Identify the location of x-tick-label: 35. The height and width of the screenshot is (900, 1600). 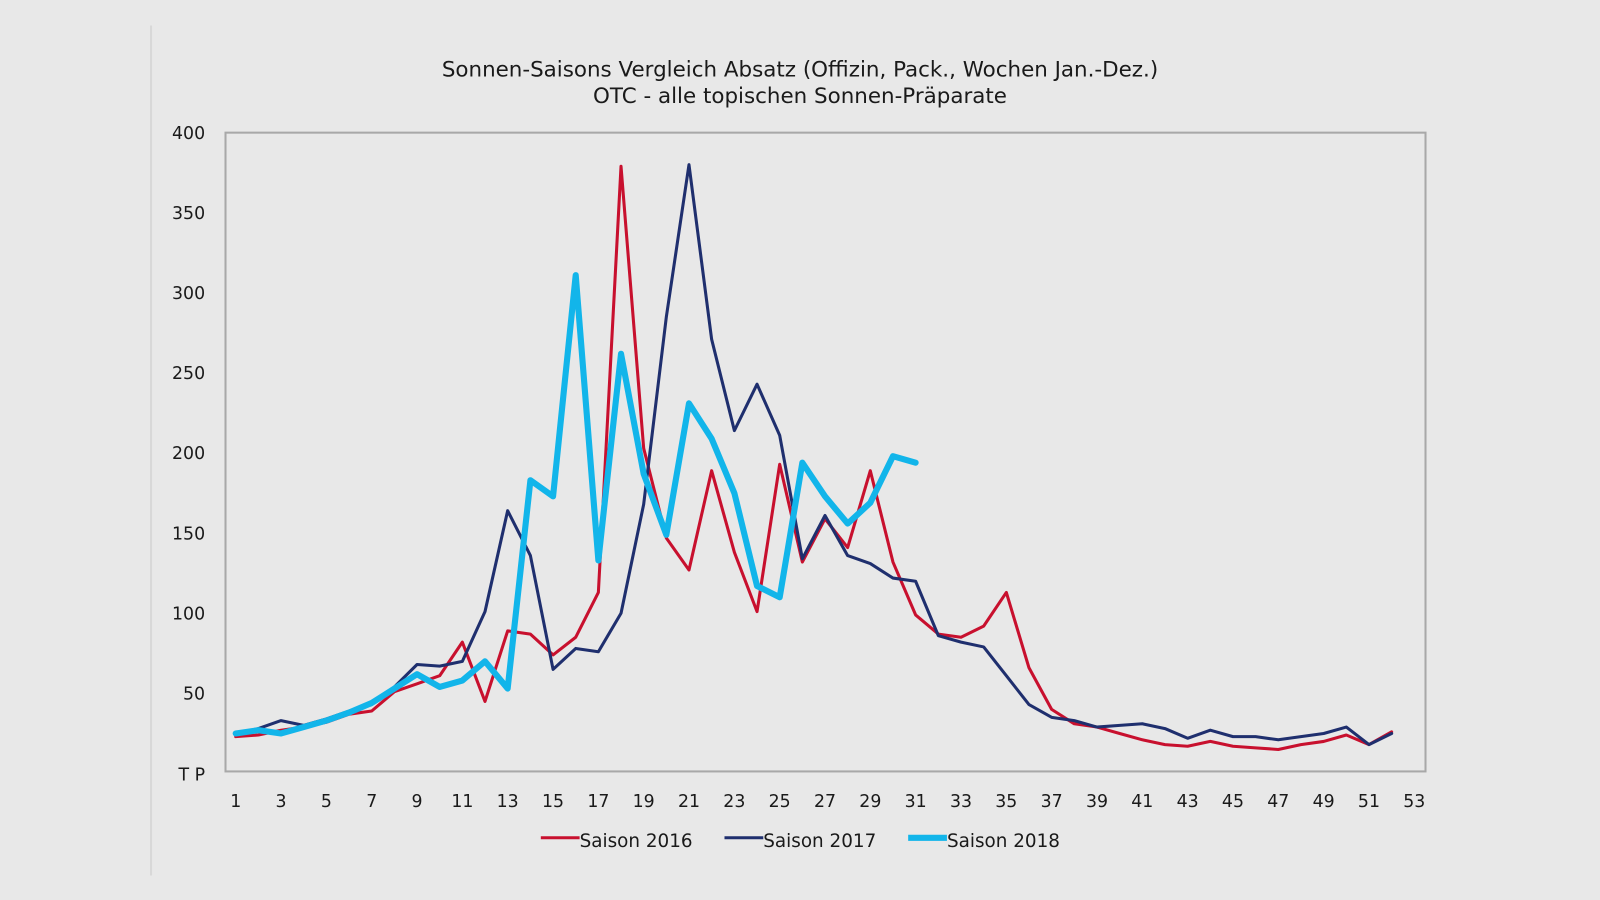
(1006, 802).